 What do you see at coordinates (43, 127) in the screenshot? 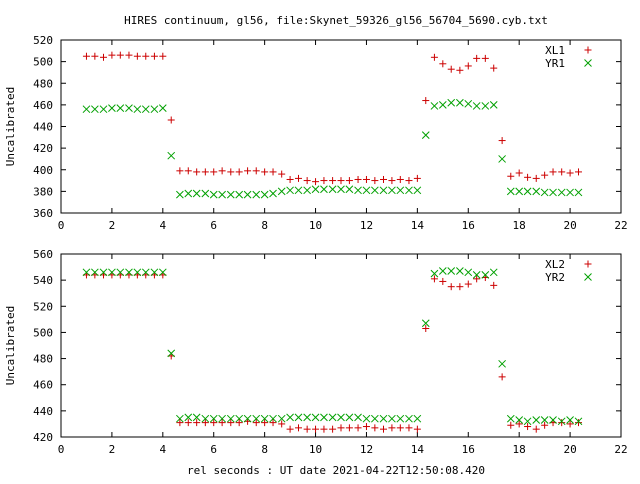
I see `y-tick-label: 440` at bounding box center [43, 127].